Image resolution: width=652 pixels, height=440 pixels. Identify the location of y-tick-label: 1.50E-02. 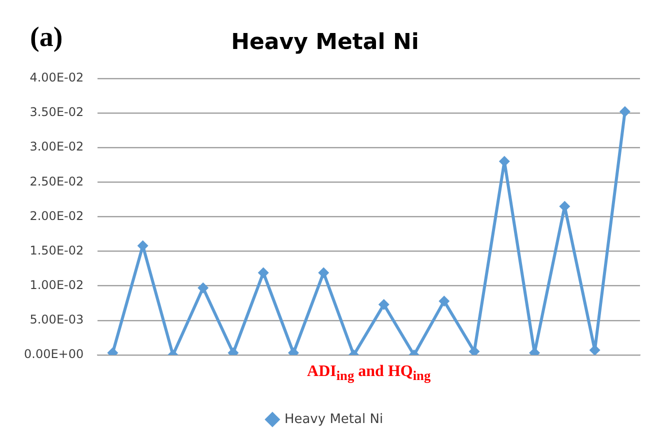
(57, 250).